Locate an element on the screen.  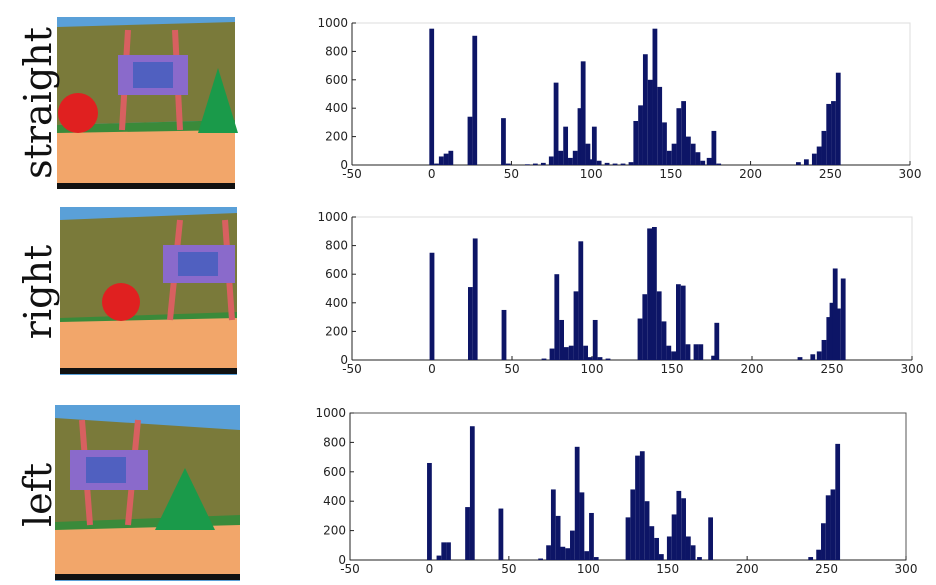
row-label: left is located at coordinates (38, 495).